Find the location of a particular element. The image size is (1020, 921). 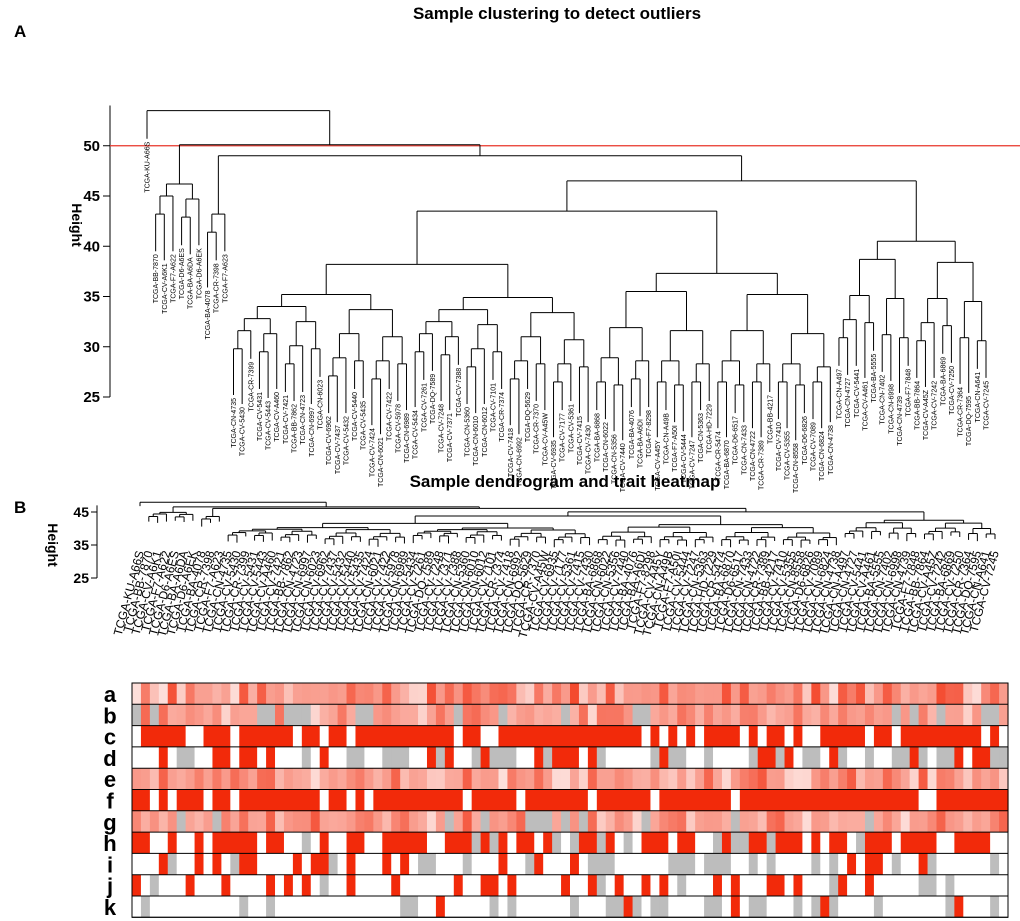

leaf-label: TCGA-CV-7418 is located at coordinates (511, 452).